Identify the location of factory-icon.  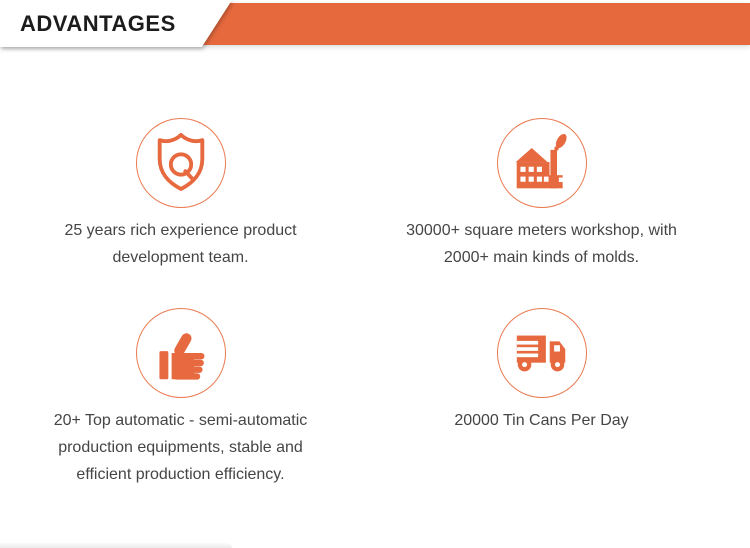
(541, 161).